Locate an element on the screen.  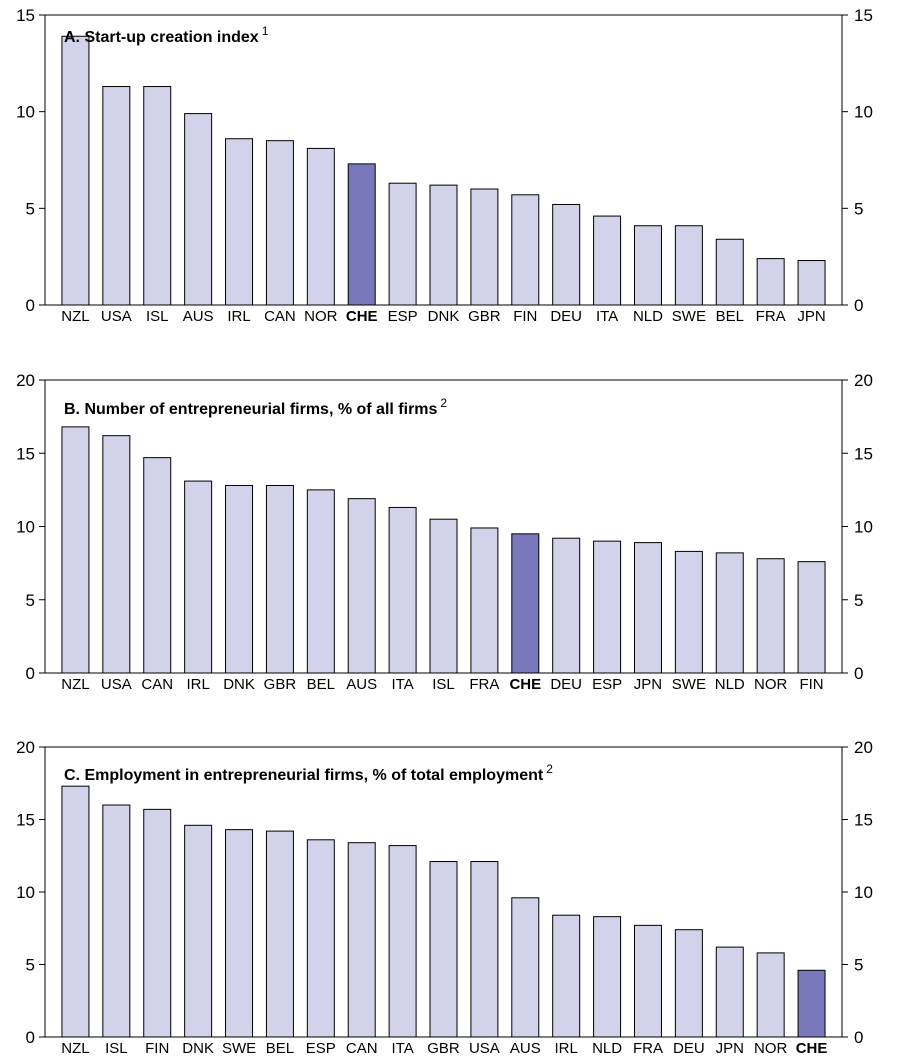
chart-title-note: 2 is located at coordinates (549, 769).